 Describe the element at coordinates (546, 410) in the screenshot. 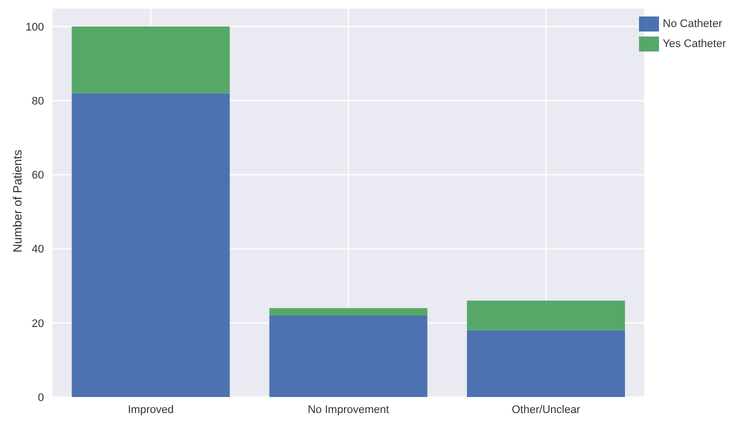

I see `x-tick-label: Other/Unclear` at that location.